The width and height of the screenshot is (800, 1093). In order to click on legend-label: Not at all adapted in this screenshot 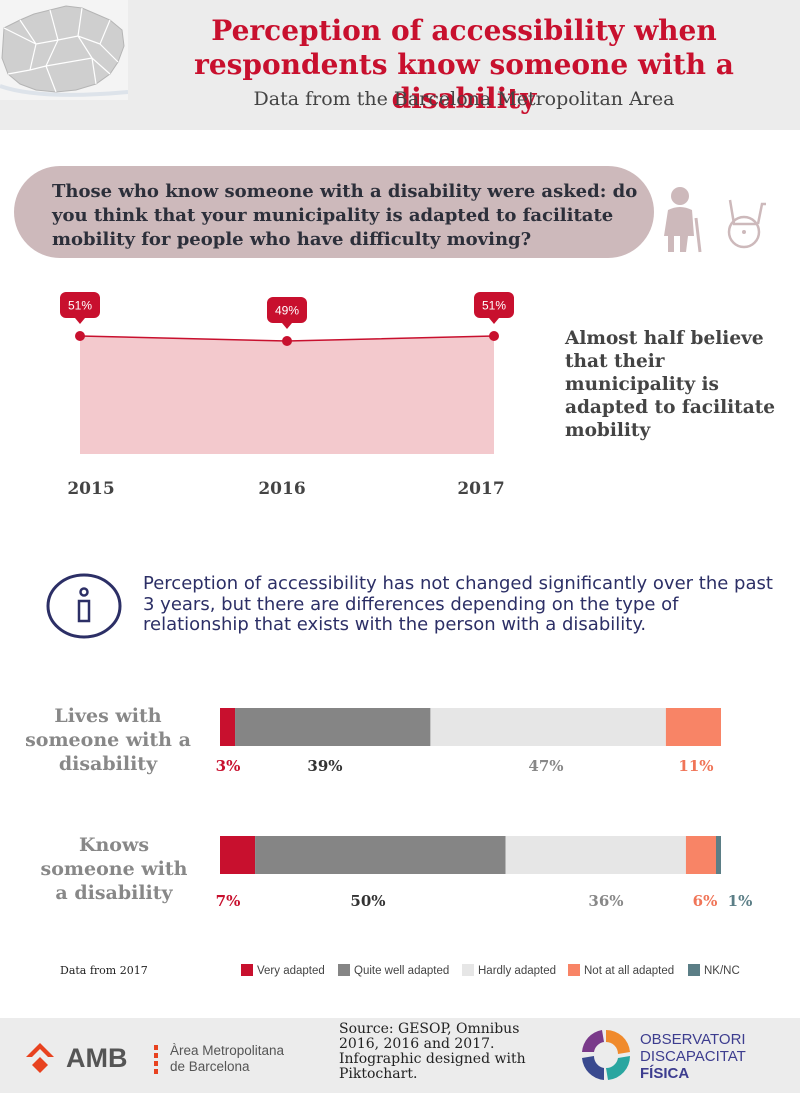, I will do `click(629, 971)`.